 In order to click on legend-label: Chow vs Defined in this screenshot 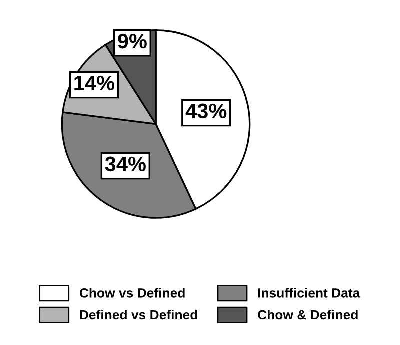, I will do `click(132, 293)`.